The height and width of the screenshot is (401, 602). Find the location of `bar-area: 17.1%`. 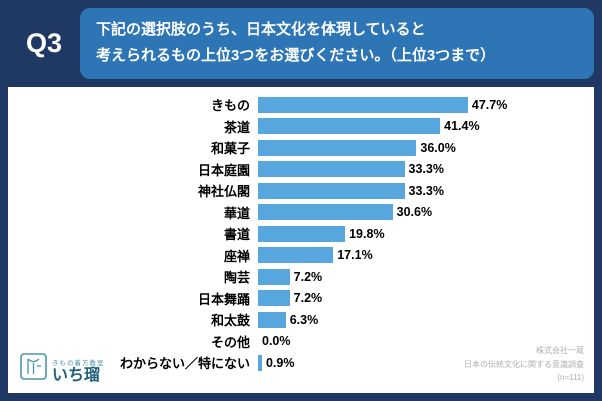

bar-area: 17.1% is located at coordinates (422, 255).